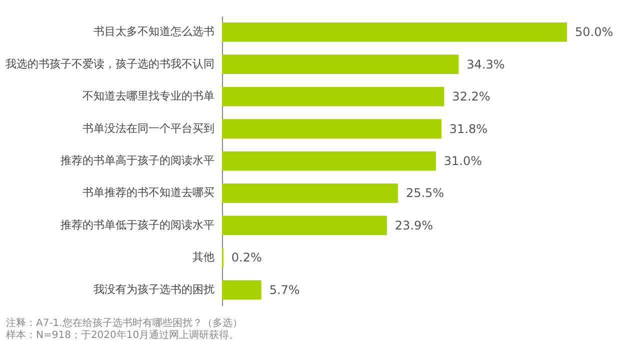  I want to click on y-tick-label: 其他, so click(203, 257).